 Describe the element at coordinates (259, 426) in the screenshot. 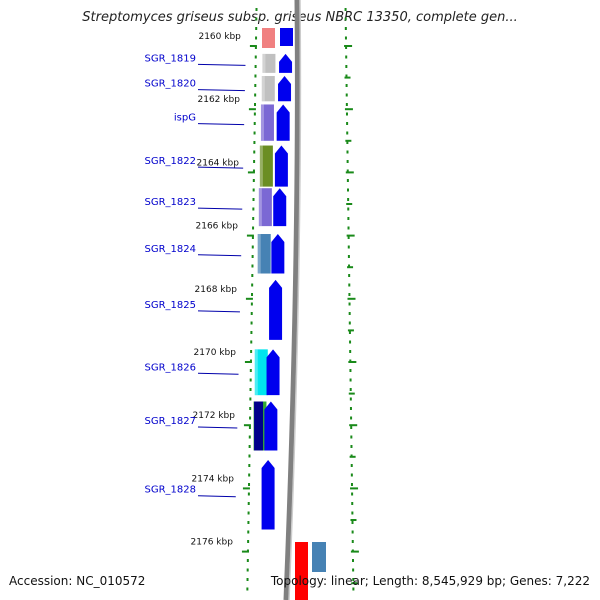

I see `gene-feature-box-secondary` at that location.